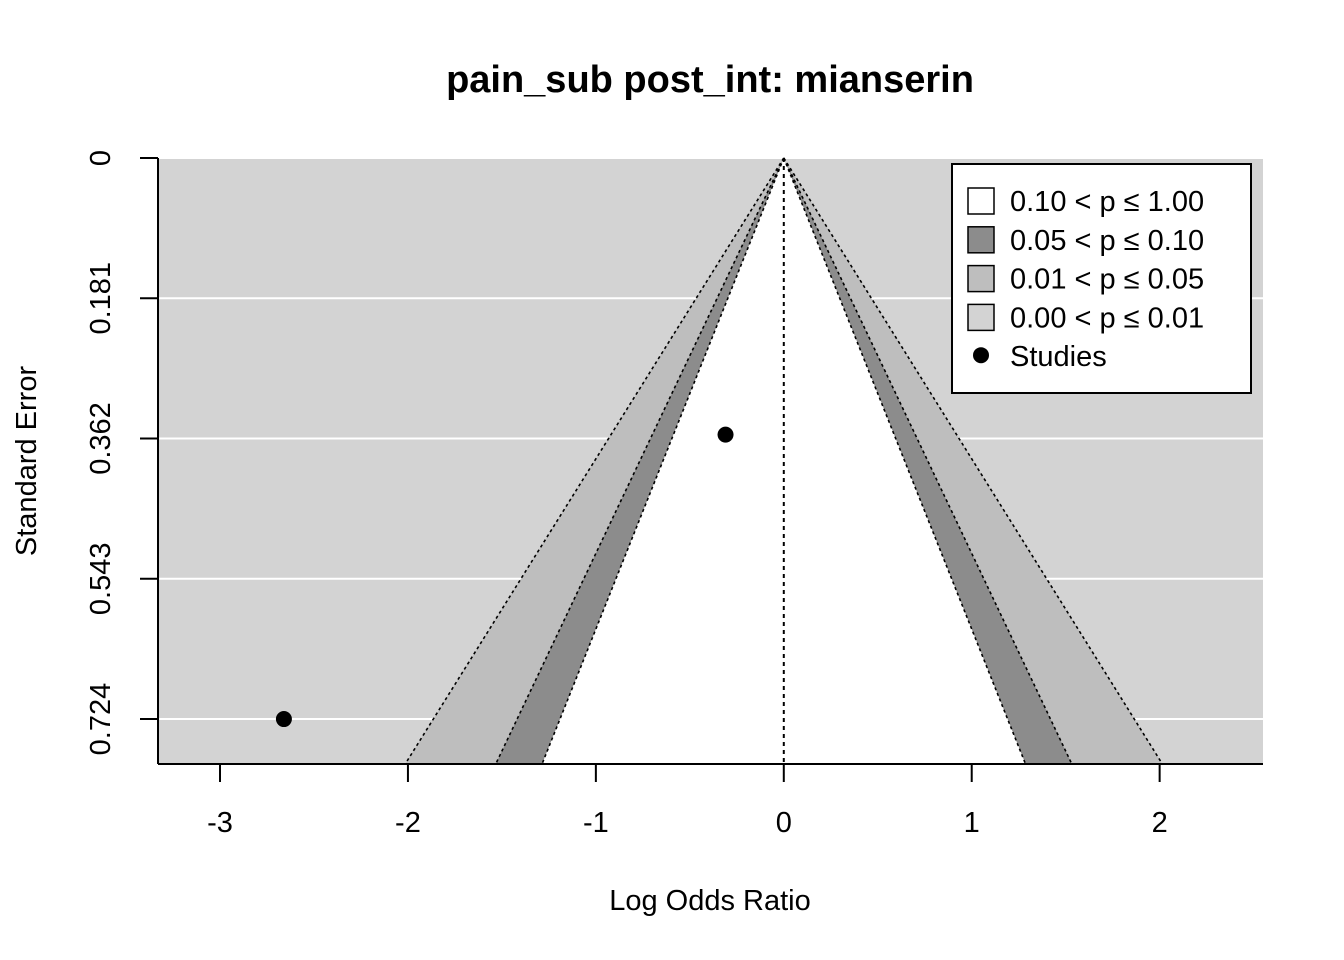 The height and width of the screenshot is (960, 1344). Describe the element at coordinates (972, 823) in the screenshot. I see `x-tick-label: 1` at that location.